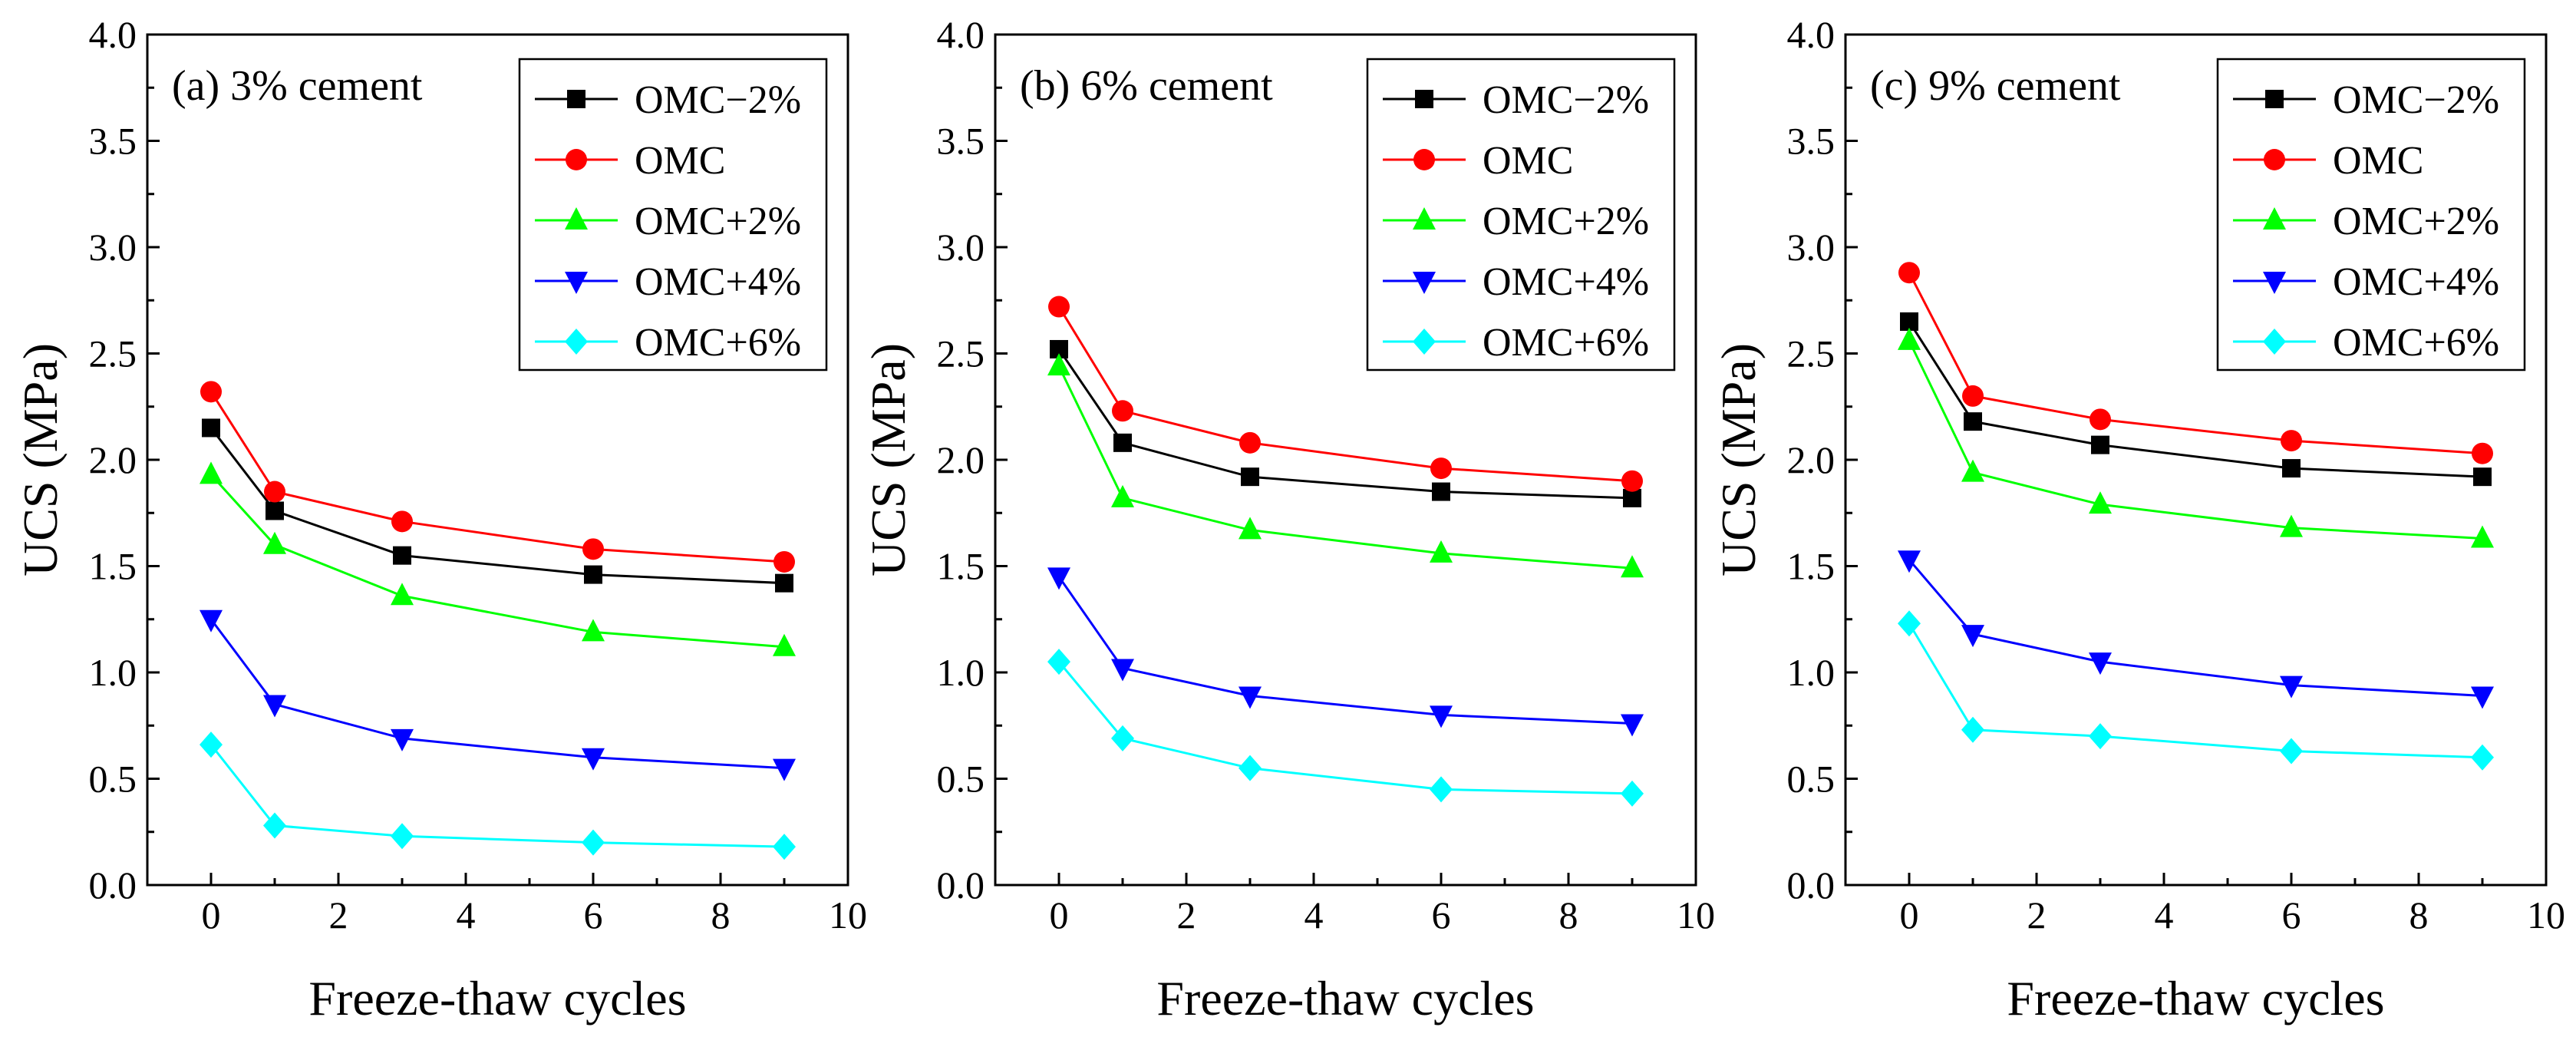 Image resolution: width=2576 pixels, height=1047 pixels. I want to click on legend-label-c-4: OMC+6%, so click(2416, 343).